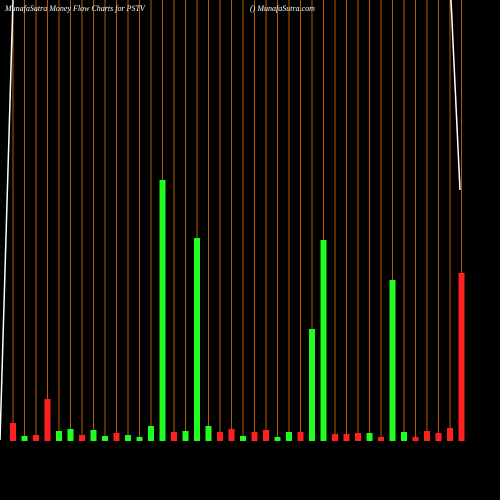 The image size is (500, 500). What do you see at coordinates (75, 8) in the screenshot?
I see `chart-title: MunafaSutra Money Flow Charts for PSTV` at bounding box center [75, 8].